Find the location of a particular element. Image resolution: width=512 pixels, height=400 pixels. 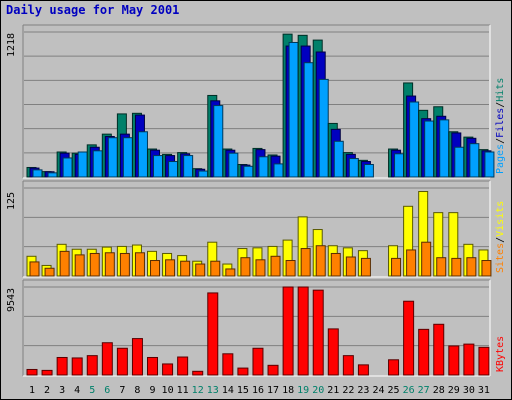

day-label-12: 12 is located at coordinates (198, 390).